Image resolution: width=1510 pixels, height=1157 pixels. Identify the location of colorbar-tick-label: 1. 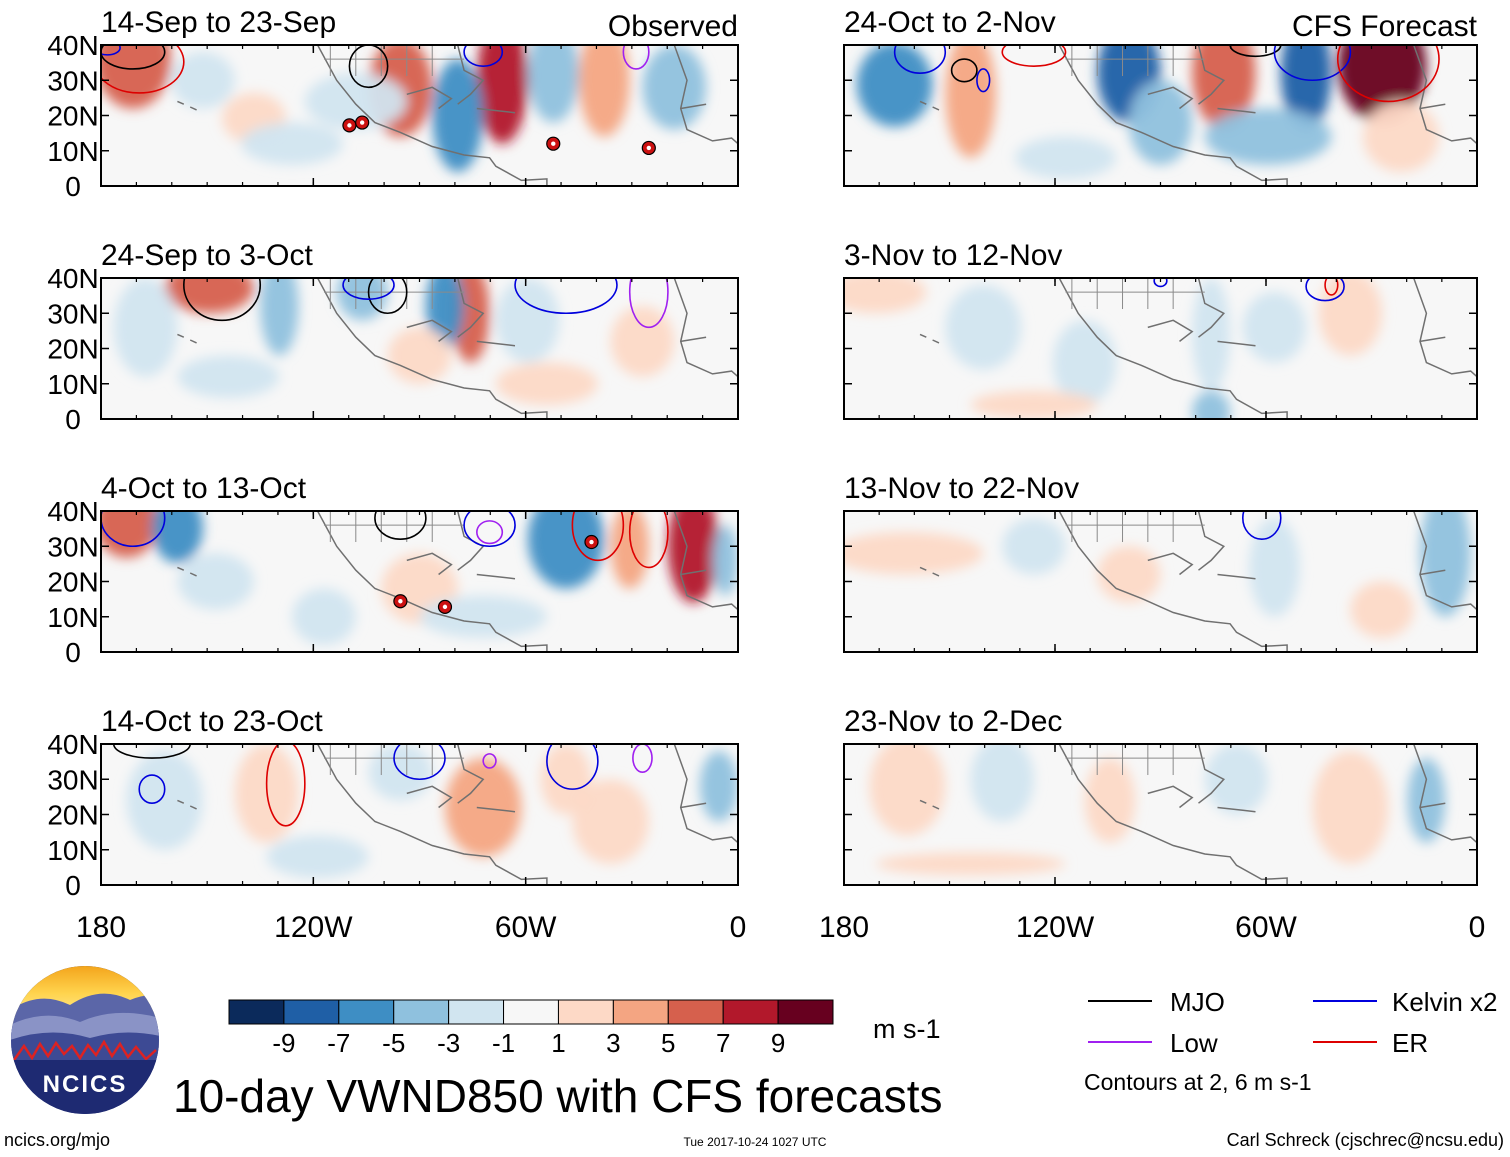
(558, 1043).